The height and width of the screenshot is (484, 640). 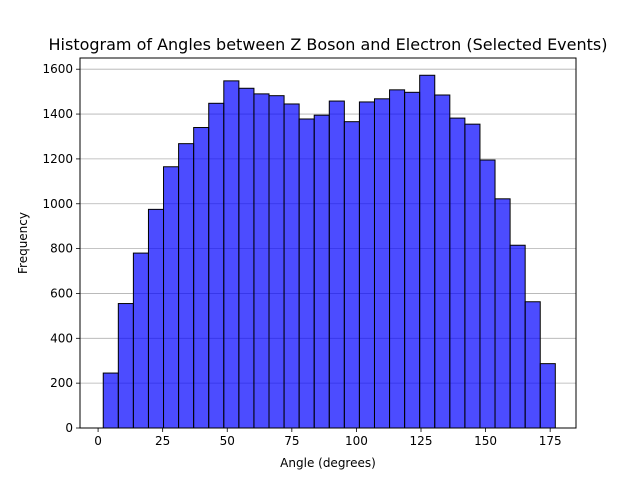 I want to click on x-tick-label: 175, so click(x=550, y=441).